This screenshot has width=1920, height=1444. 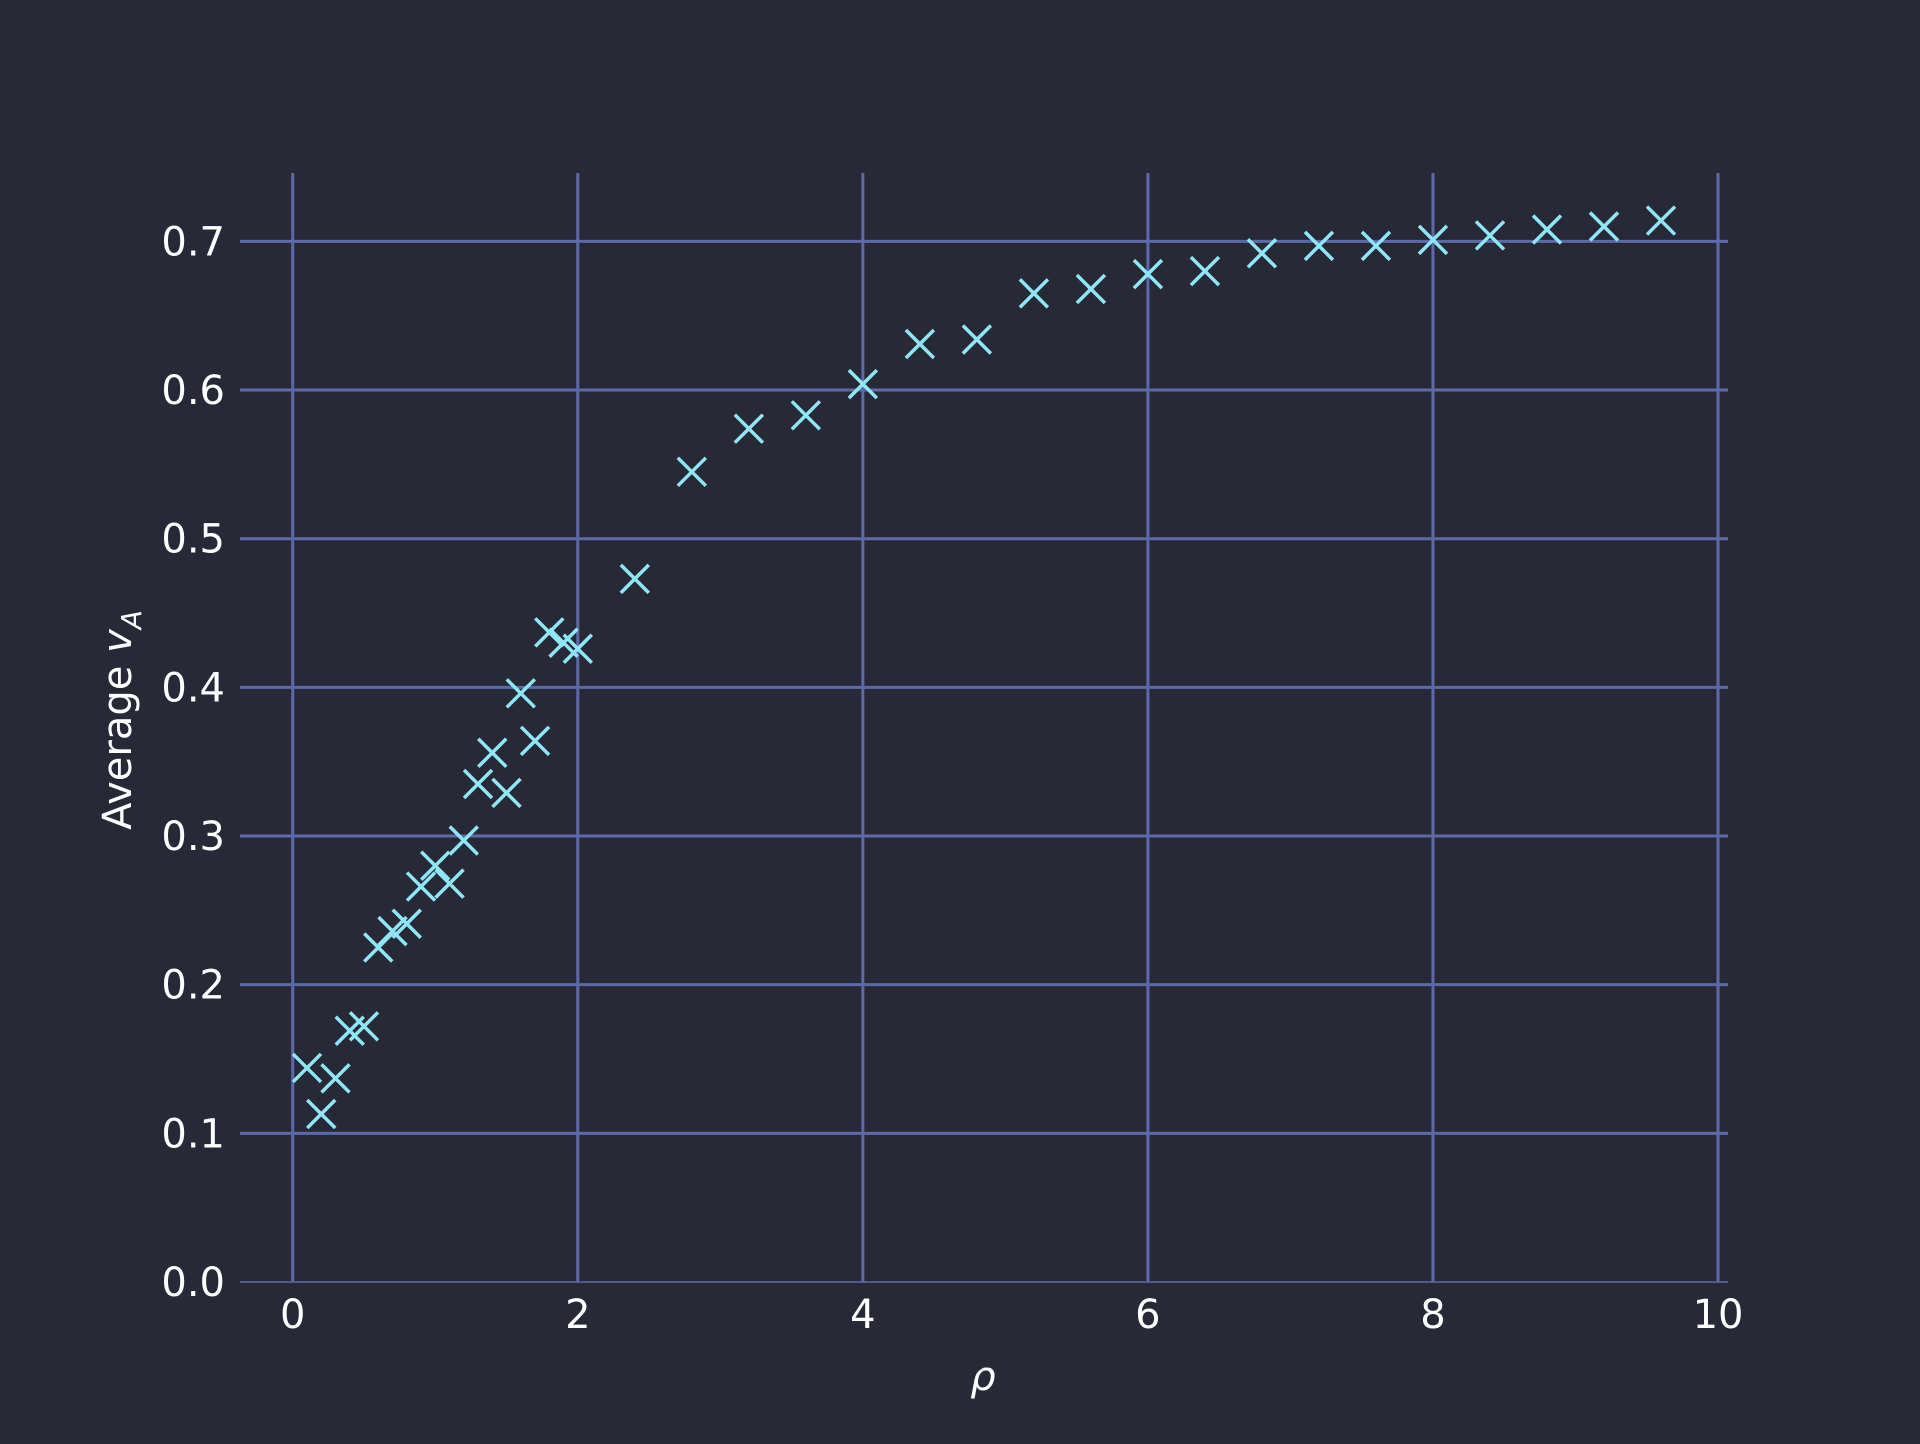 What do you see at coordinates (193, 242) in the screenshot?
I see `y-tick-label: 0.7` at bounding box center [193, 242].